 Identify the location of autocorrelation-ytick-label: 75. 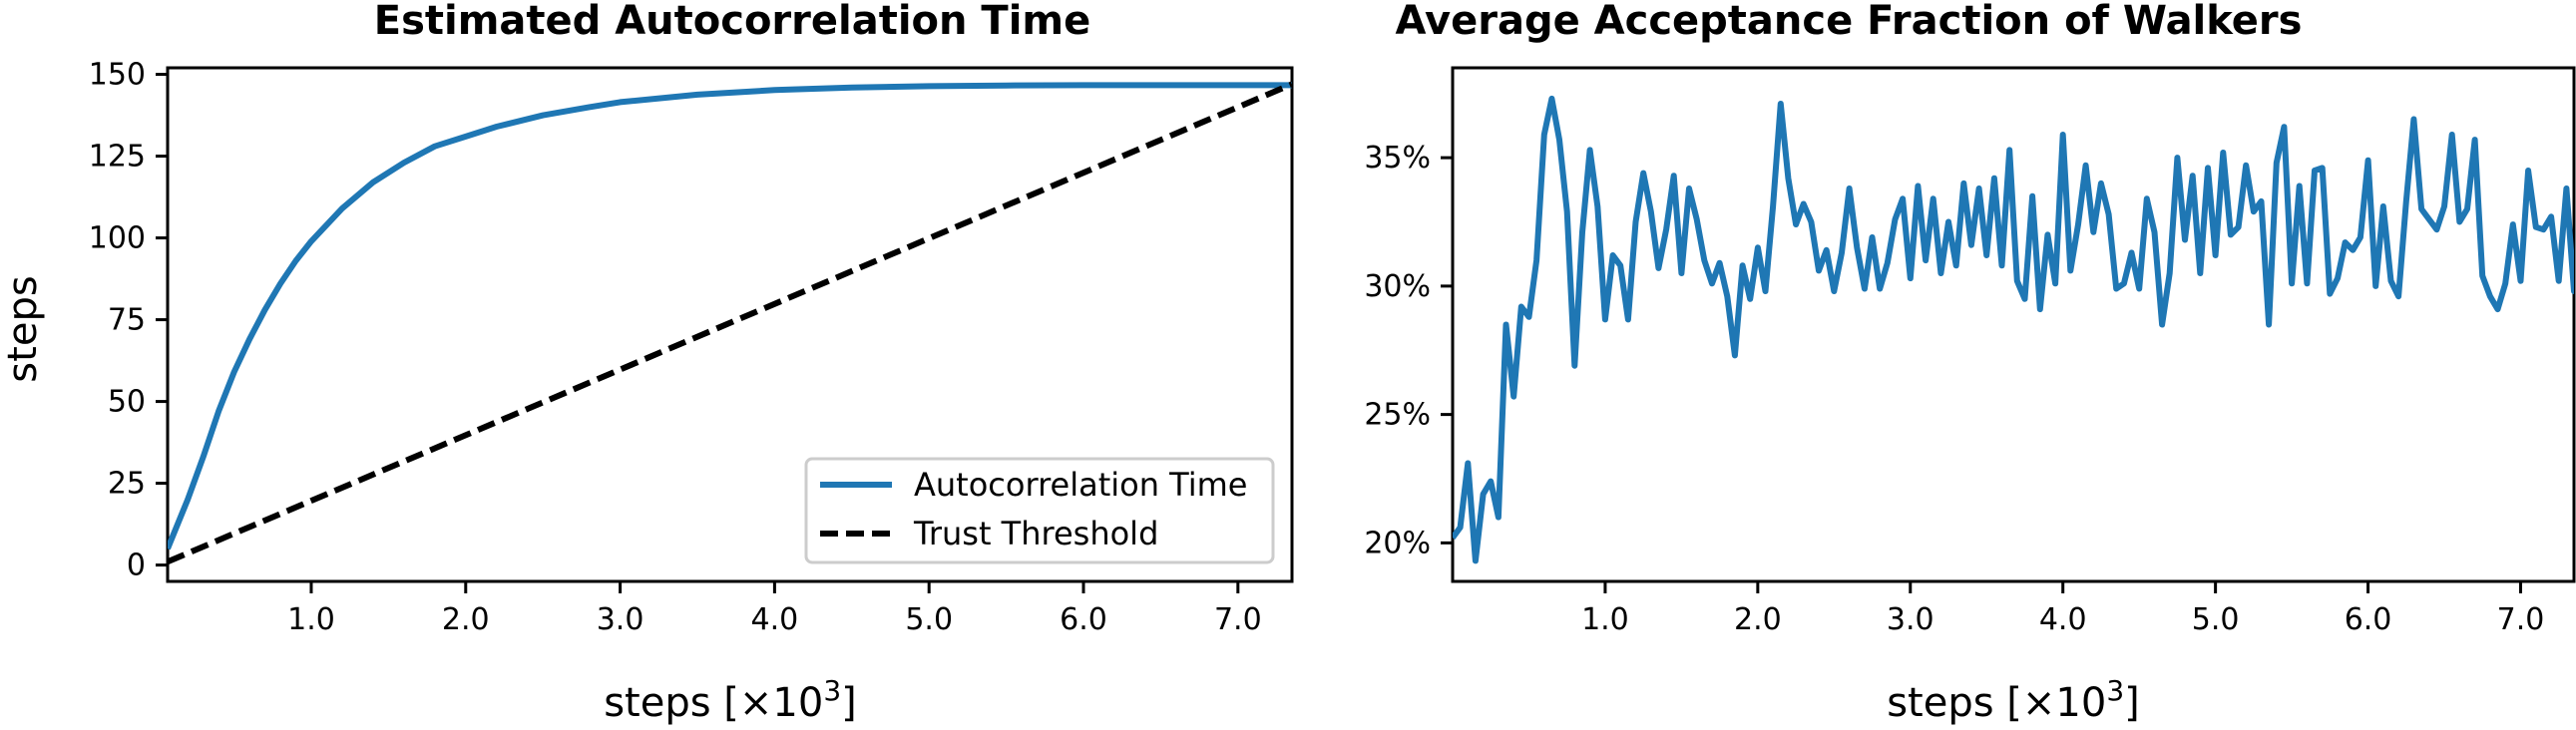
(127, 320).